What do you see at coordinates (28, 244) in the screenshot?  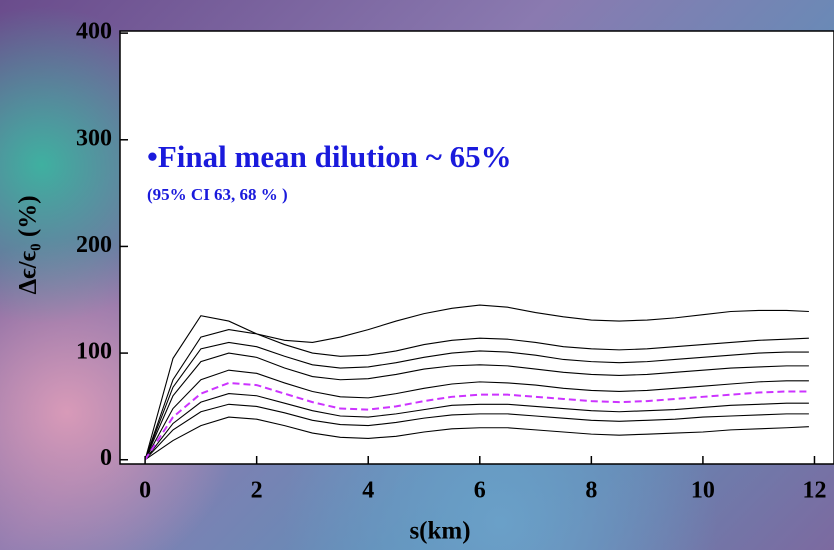 I see `y-axis-label: Δϵ/ϵ₀ (%)` at bounding box center [28, 244].